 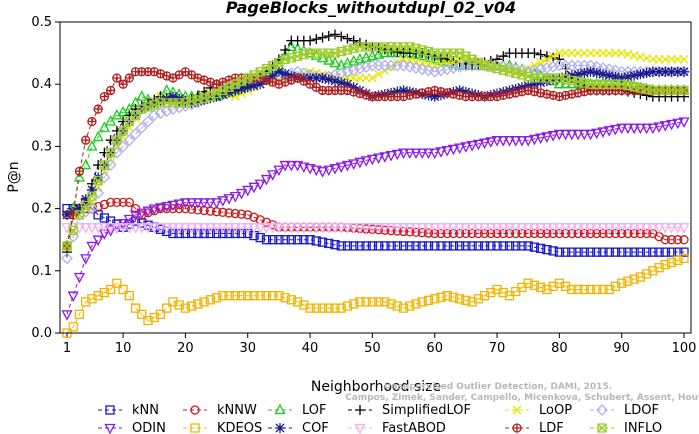 What do you see at coordinates (110, 428) in the screenshot?
I see `legend-marker-odin` at bounding box center [110, 428].